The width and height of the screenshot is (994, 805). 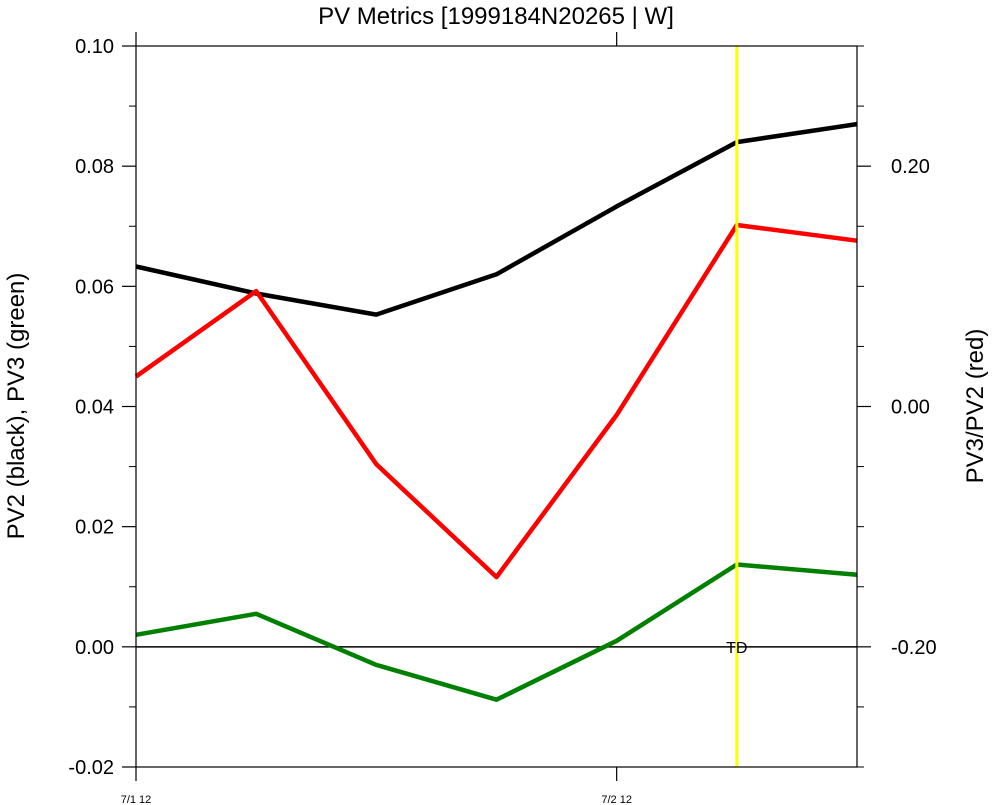 I want to click on y-right-tick-label: 0.20, so click(x=910, y=167).